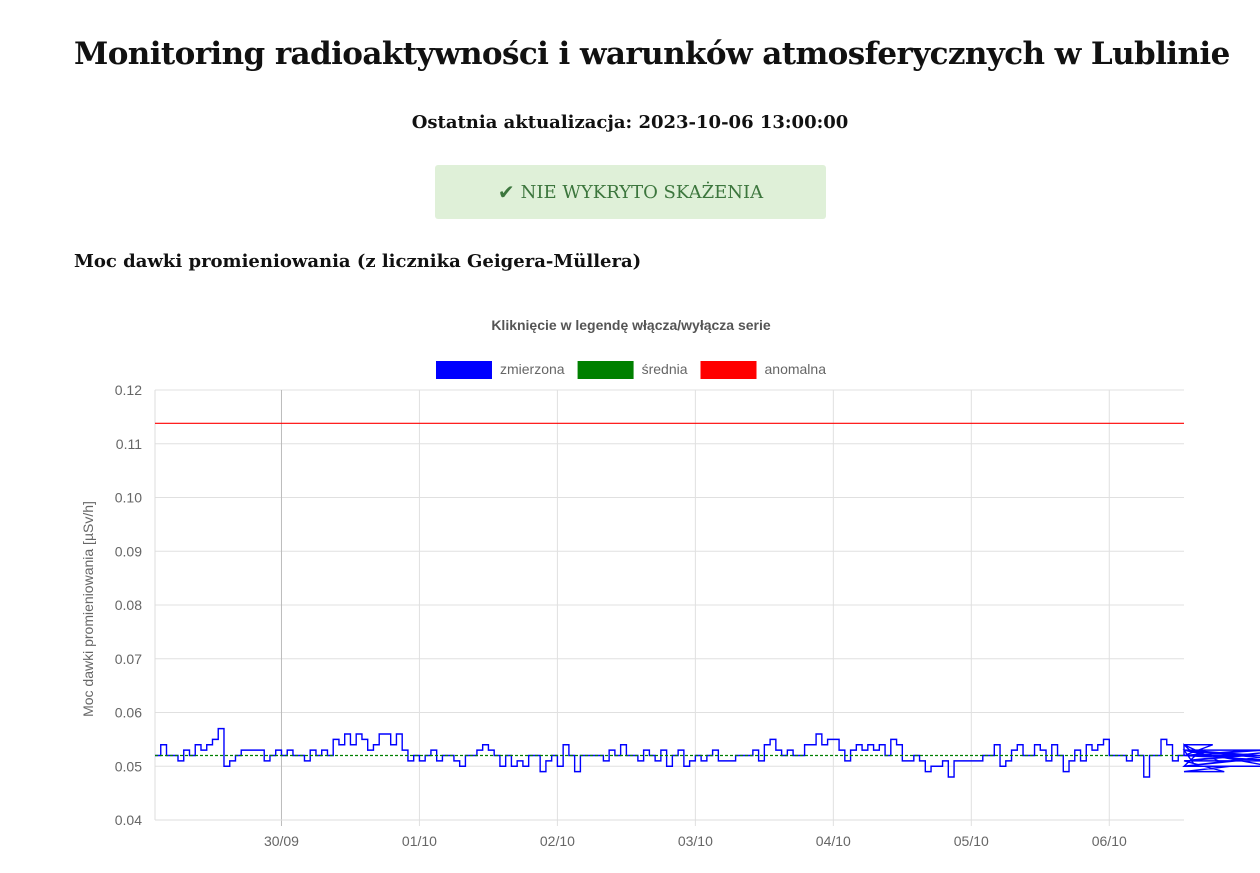 Image resolution: width=1260 pixels, height=873 pixels. What do you see at coordinates (557, 841) in the screenshot?
I see `x-tick-label: 02/10` at bounding box center [557, 841].